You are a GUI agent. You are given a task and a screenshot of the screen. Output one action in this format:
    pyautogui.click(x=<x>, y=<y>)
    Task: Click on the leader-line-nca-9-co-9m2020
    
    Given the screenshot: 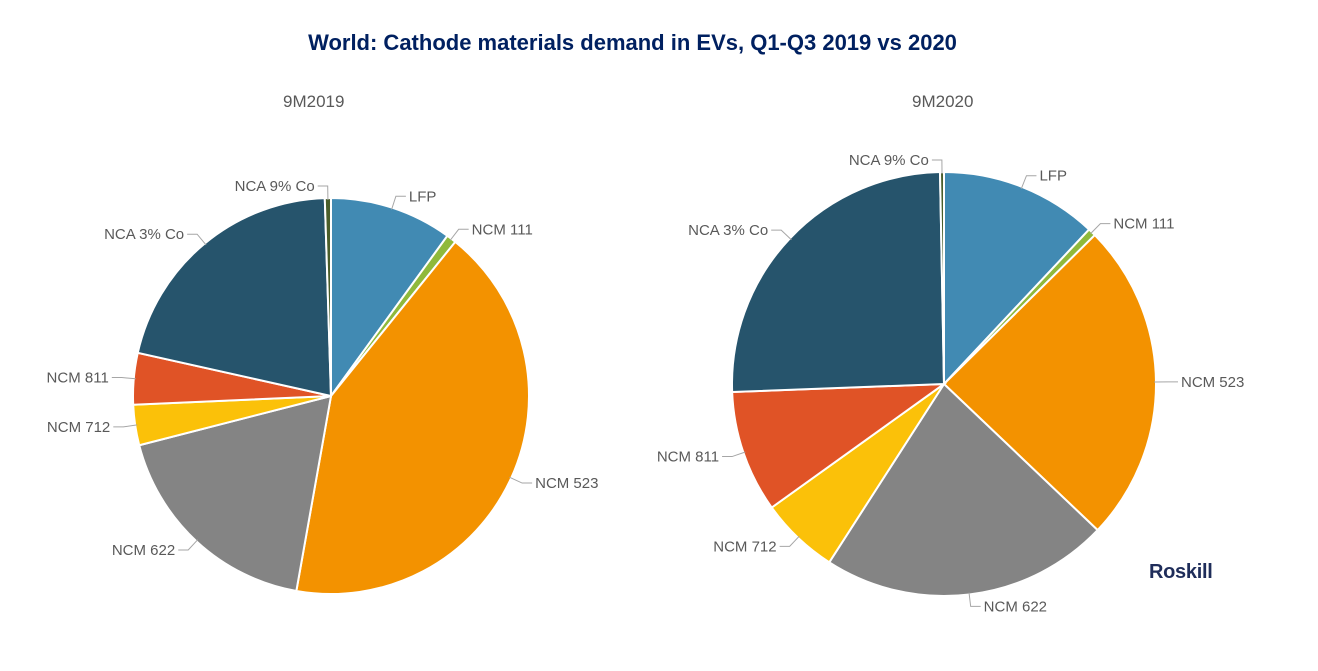 What is the action you would take?
    pyautogui.click(x=937, y=167)
    